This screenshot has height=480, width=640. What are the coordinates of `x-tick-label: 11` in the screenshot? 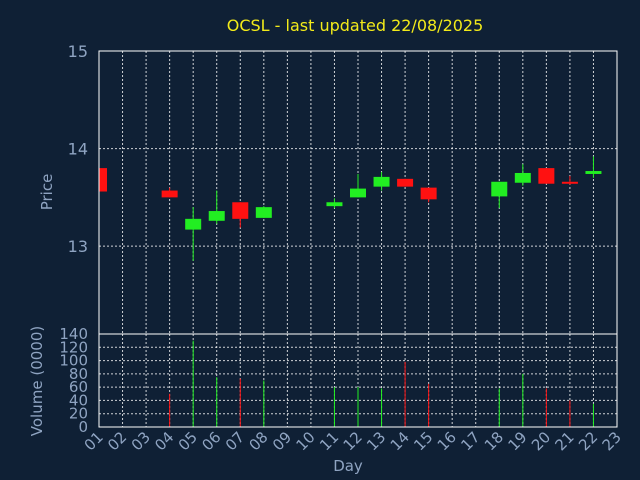 It's located at (329, 441).